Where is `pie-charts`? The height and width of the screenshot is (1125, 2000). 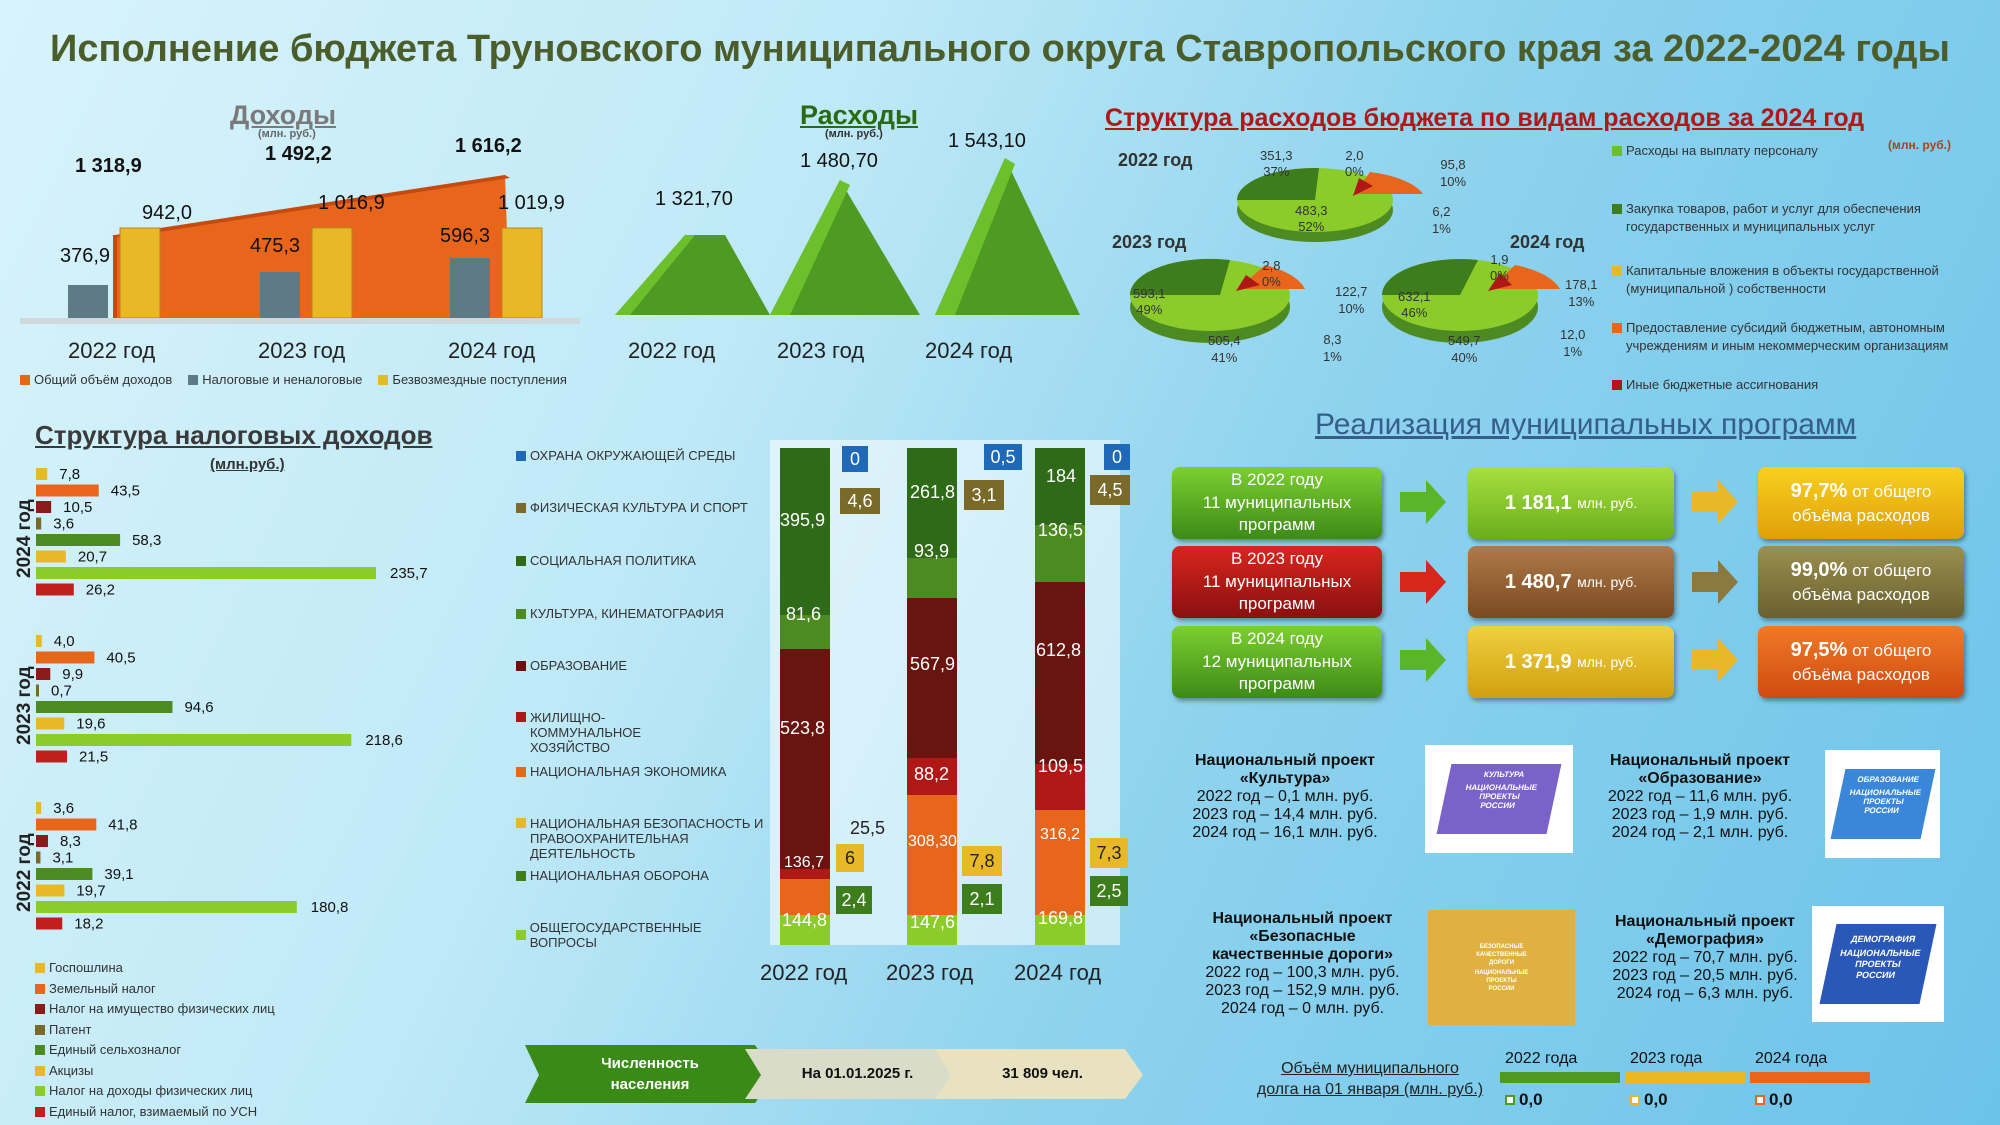
pie-charts is located at coordinates (1344, 255).